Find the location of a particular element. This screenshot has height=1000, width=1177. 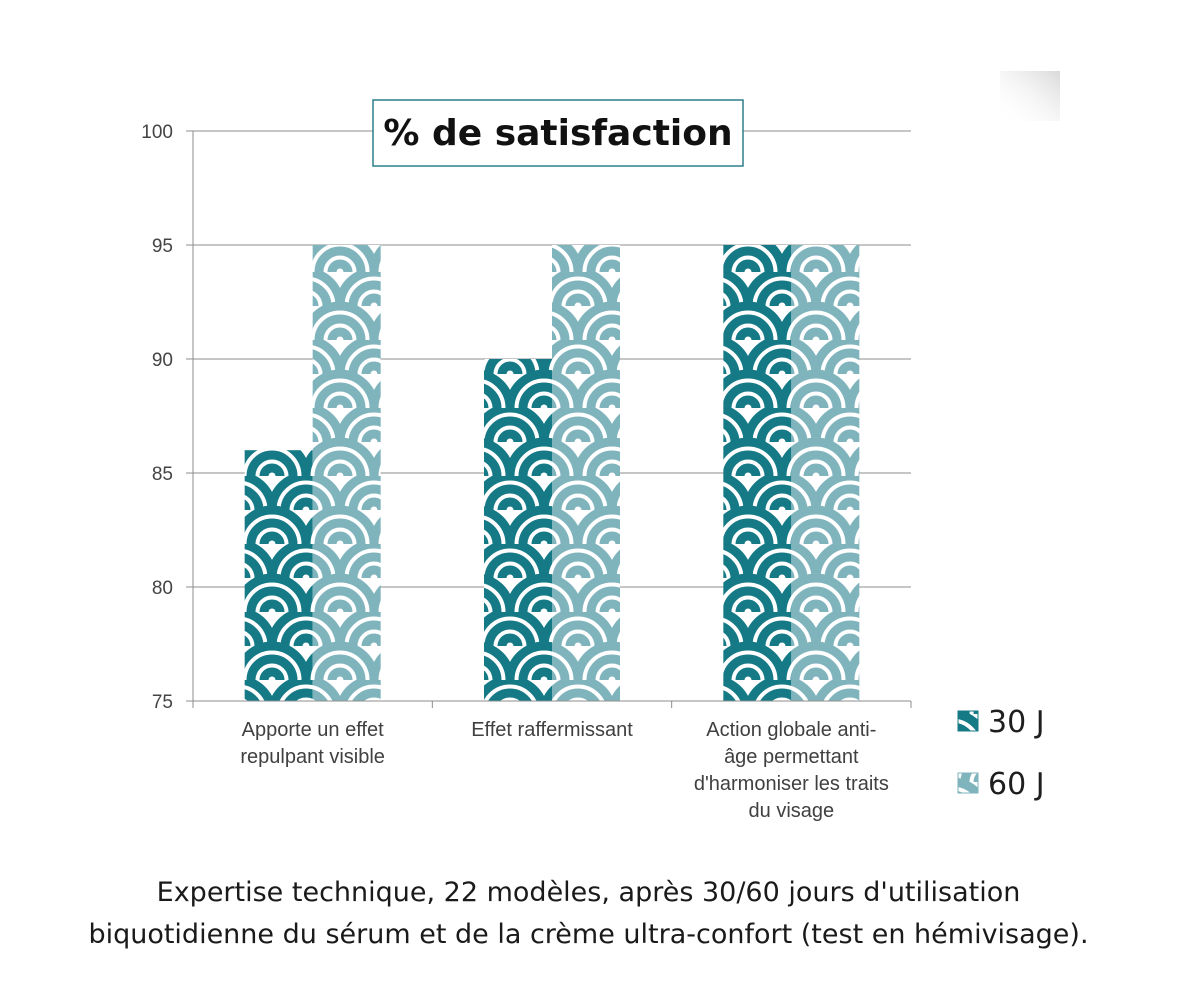

legend: 30 J 60 J is located at coordinates (1001, 753).